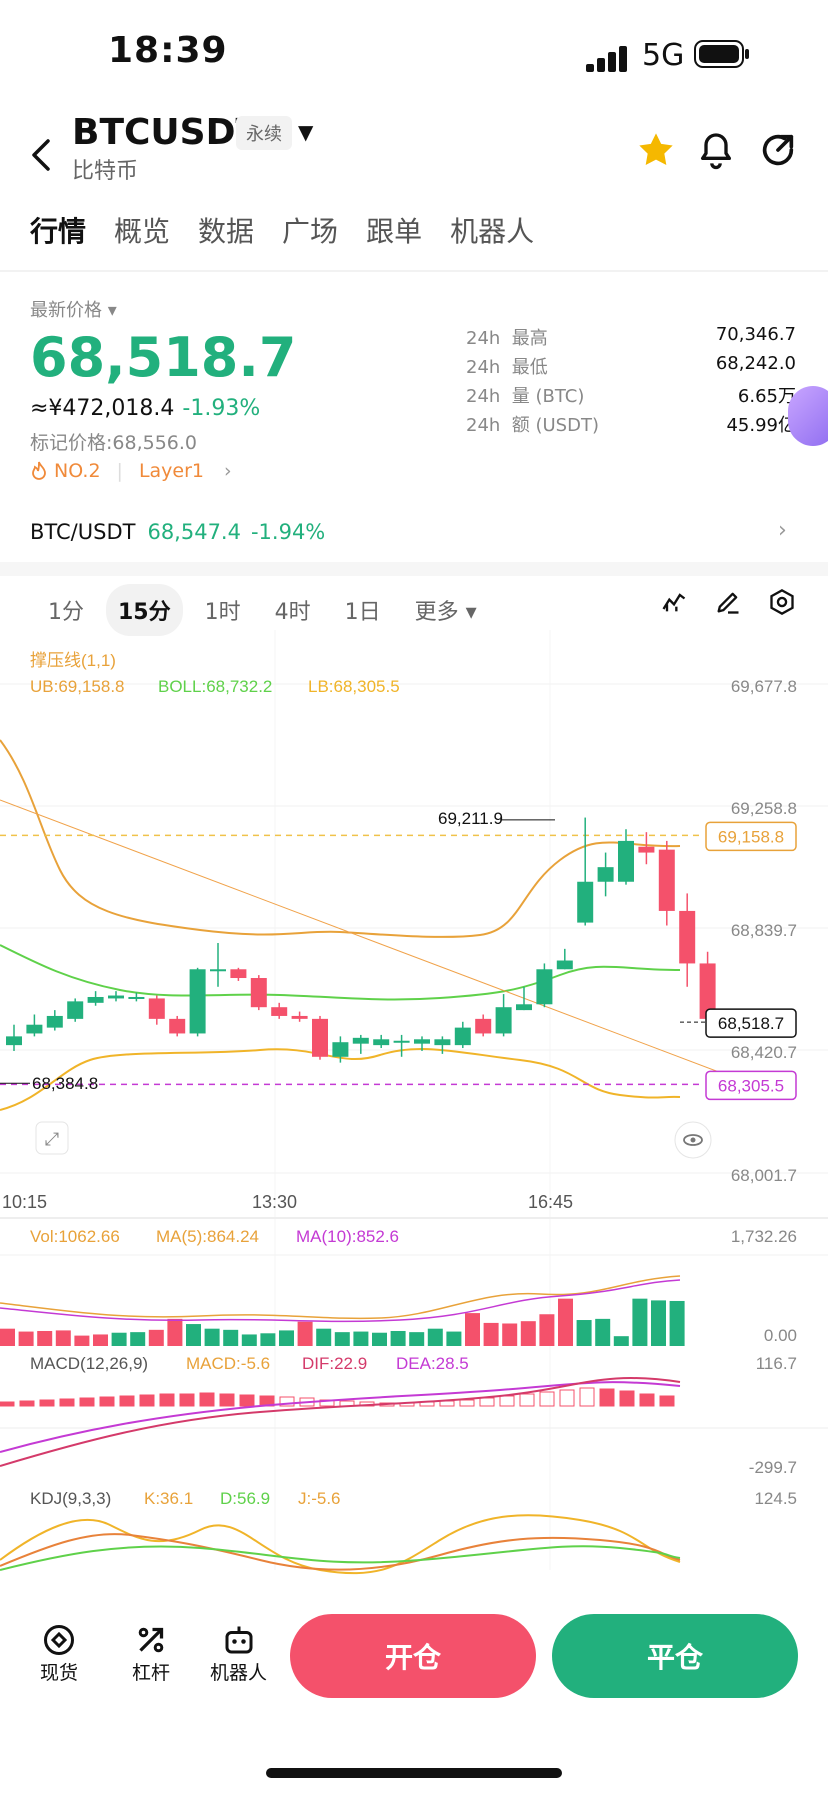 The image size is (828, 1795). I want to click on spot-pair-row: BTC/USDT 68,547.4 -1.94%, so click(177, 532).